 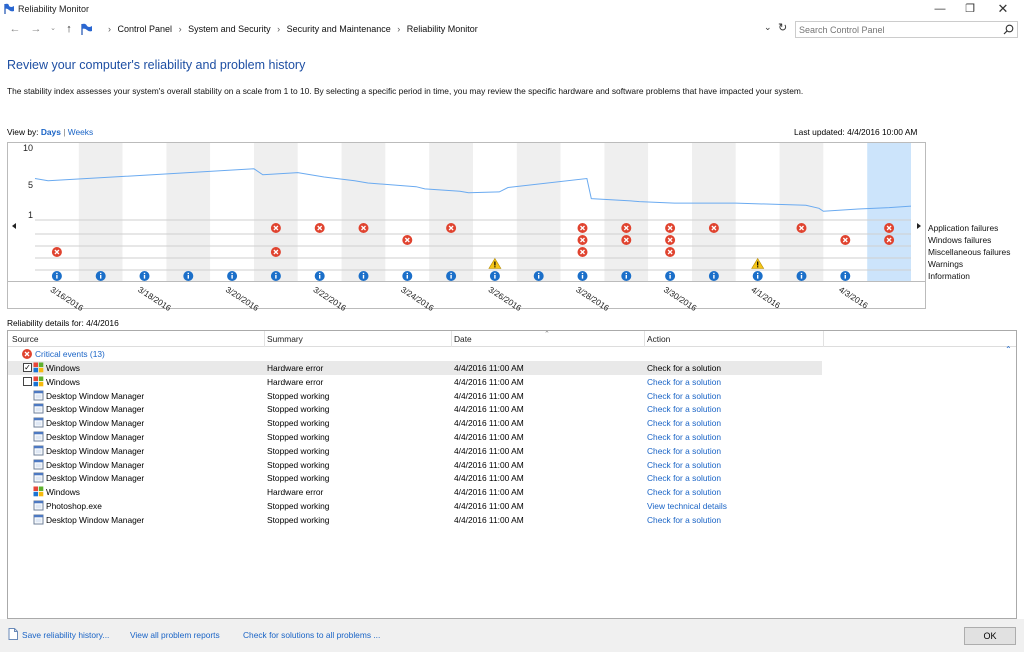 What do you see at coordinates (338, 29) in the screenshot?
I see `breadcrumb-security-and-maintenance: Security and Maintenance` at bounding box center [338, 29].